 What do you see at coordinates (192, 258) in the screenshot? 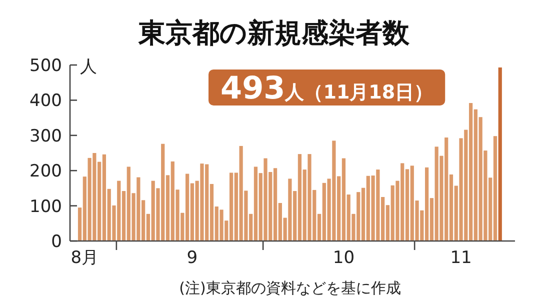
I see `x-tick-label: 9` at bounding box center [192, 258].